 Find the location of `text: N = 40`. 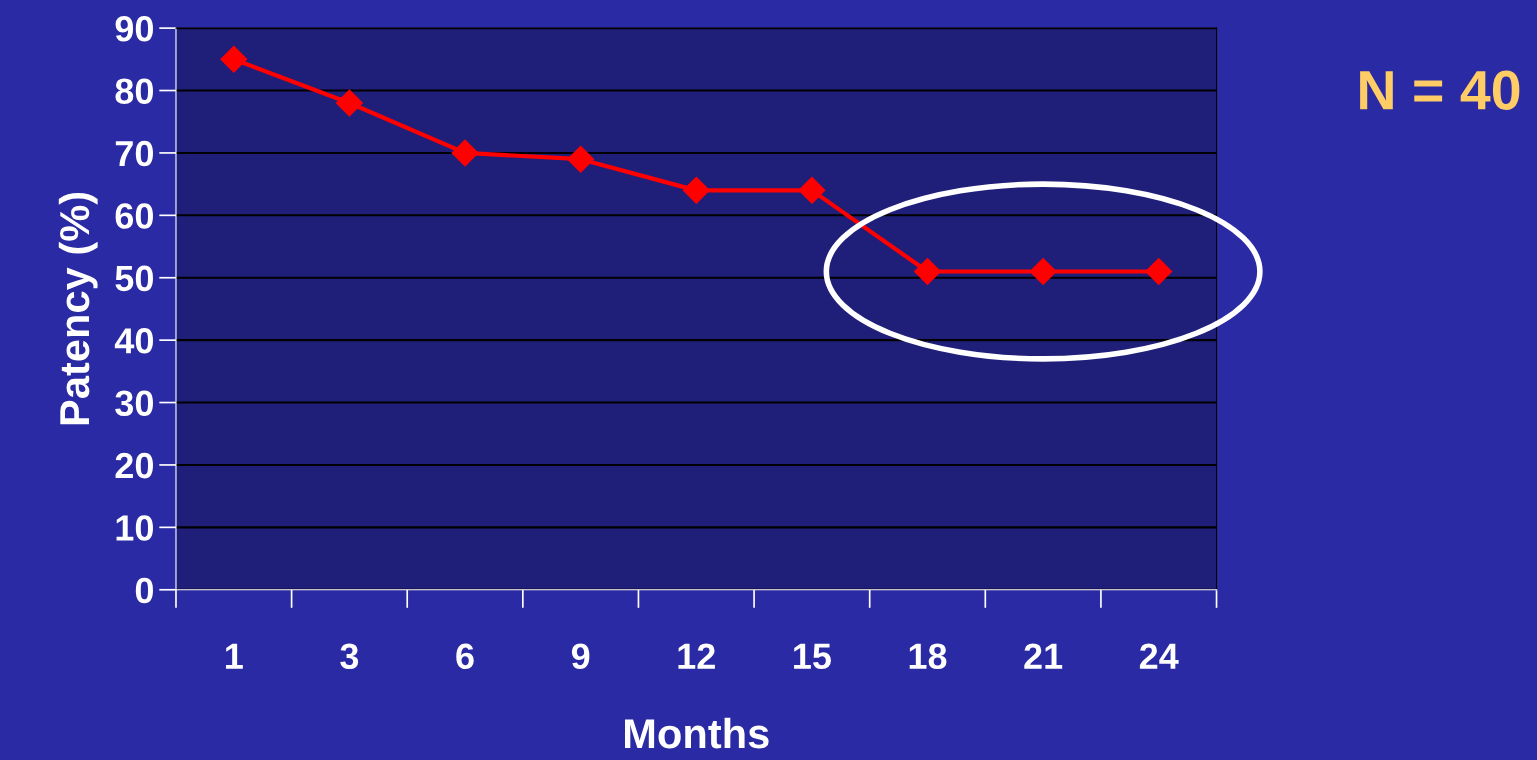

text: N = 40 is located at coordinates (1440, 90).